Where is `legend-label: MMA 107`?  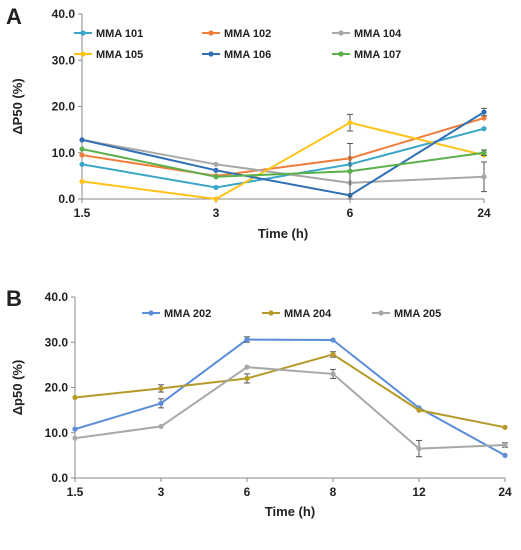
legend-label: MMA 107 is located at coordinates (377, 55).